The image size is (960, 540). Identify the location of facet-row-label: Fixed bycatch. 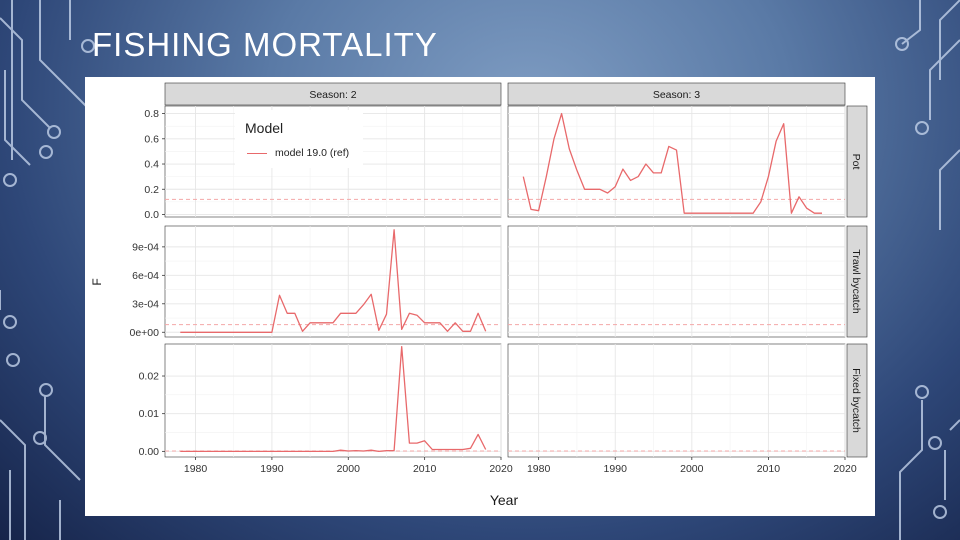
(856, 400).